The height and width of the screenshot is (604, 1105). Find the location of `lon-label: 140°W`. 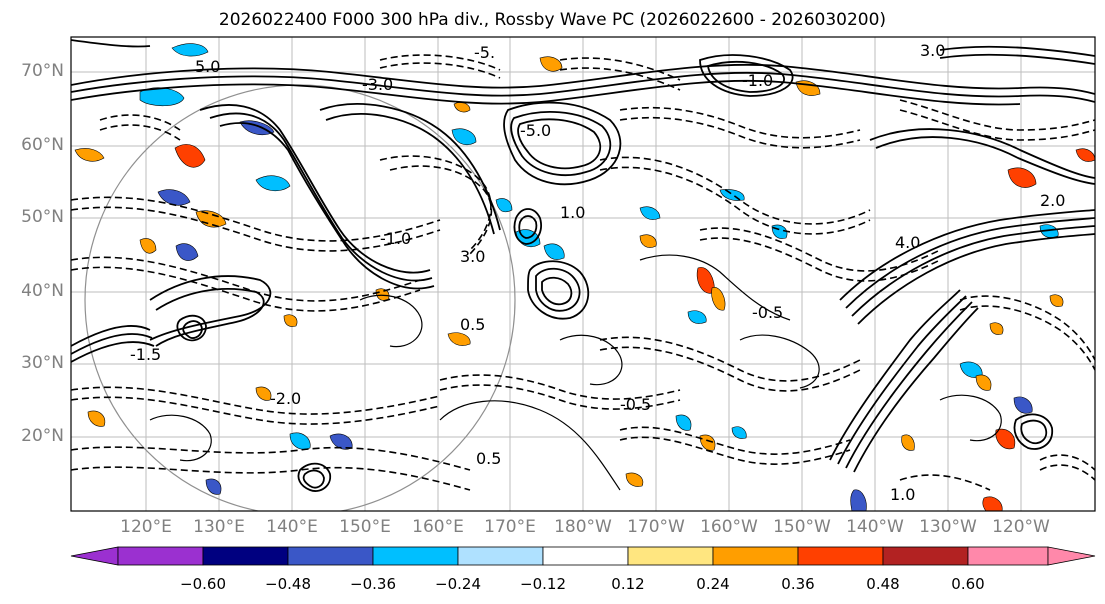

lon-label: 140°W is located at coordinates (875, 527).